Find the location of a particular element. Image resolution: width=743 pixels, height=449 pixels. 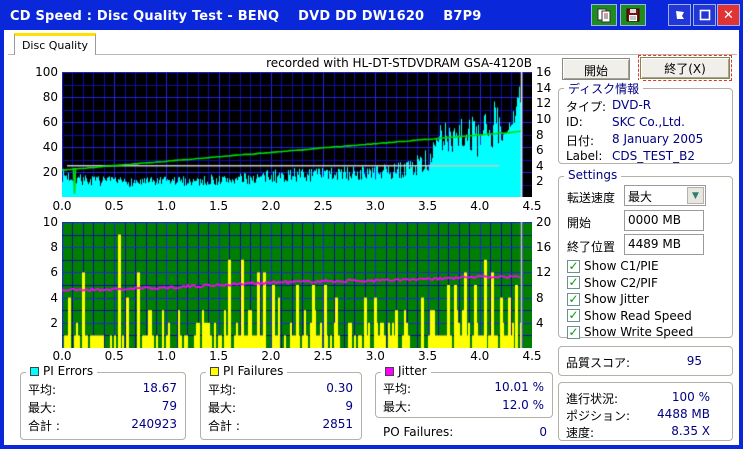

exit-button-focus-ring: 終了(X) is located at coordinates (685, 68).